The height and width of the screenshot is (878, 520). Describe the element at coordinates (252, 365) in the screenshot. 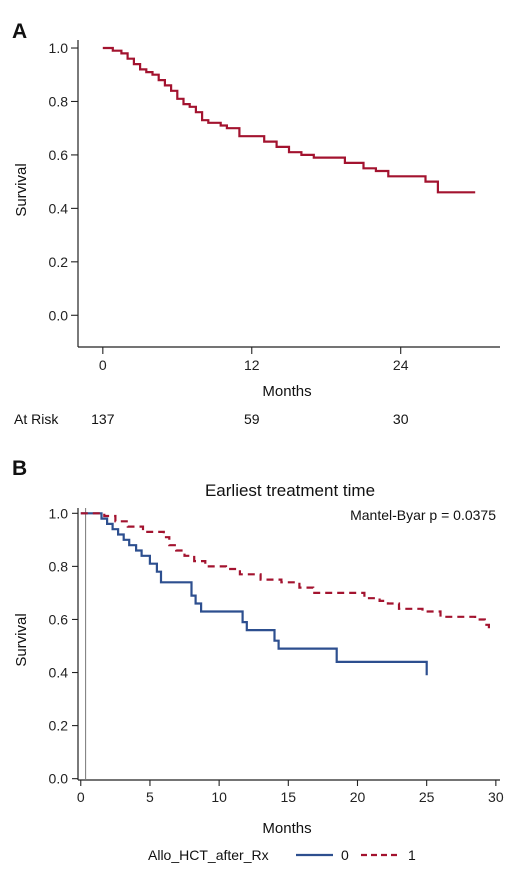

I see `panel-a-x-tick-label: 12` at that location.